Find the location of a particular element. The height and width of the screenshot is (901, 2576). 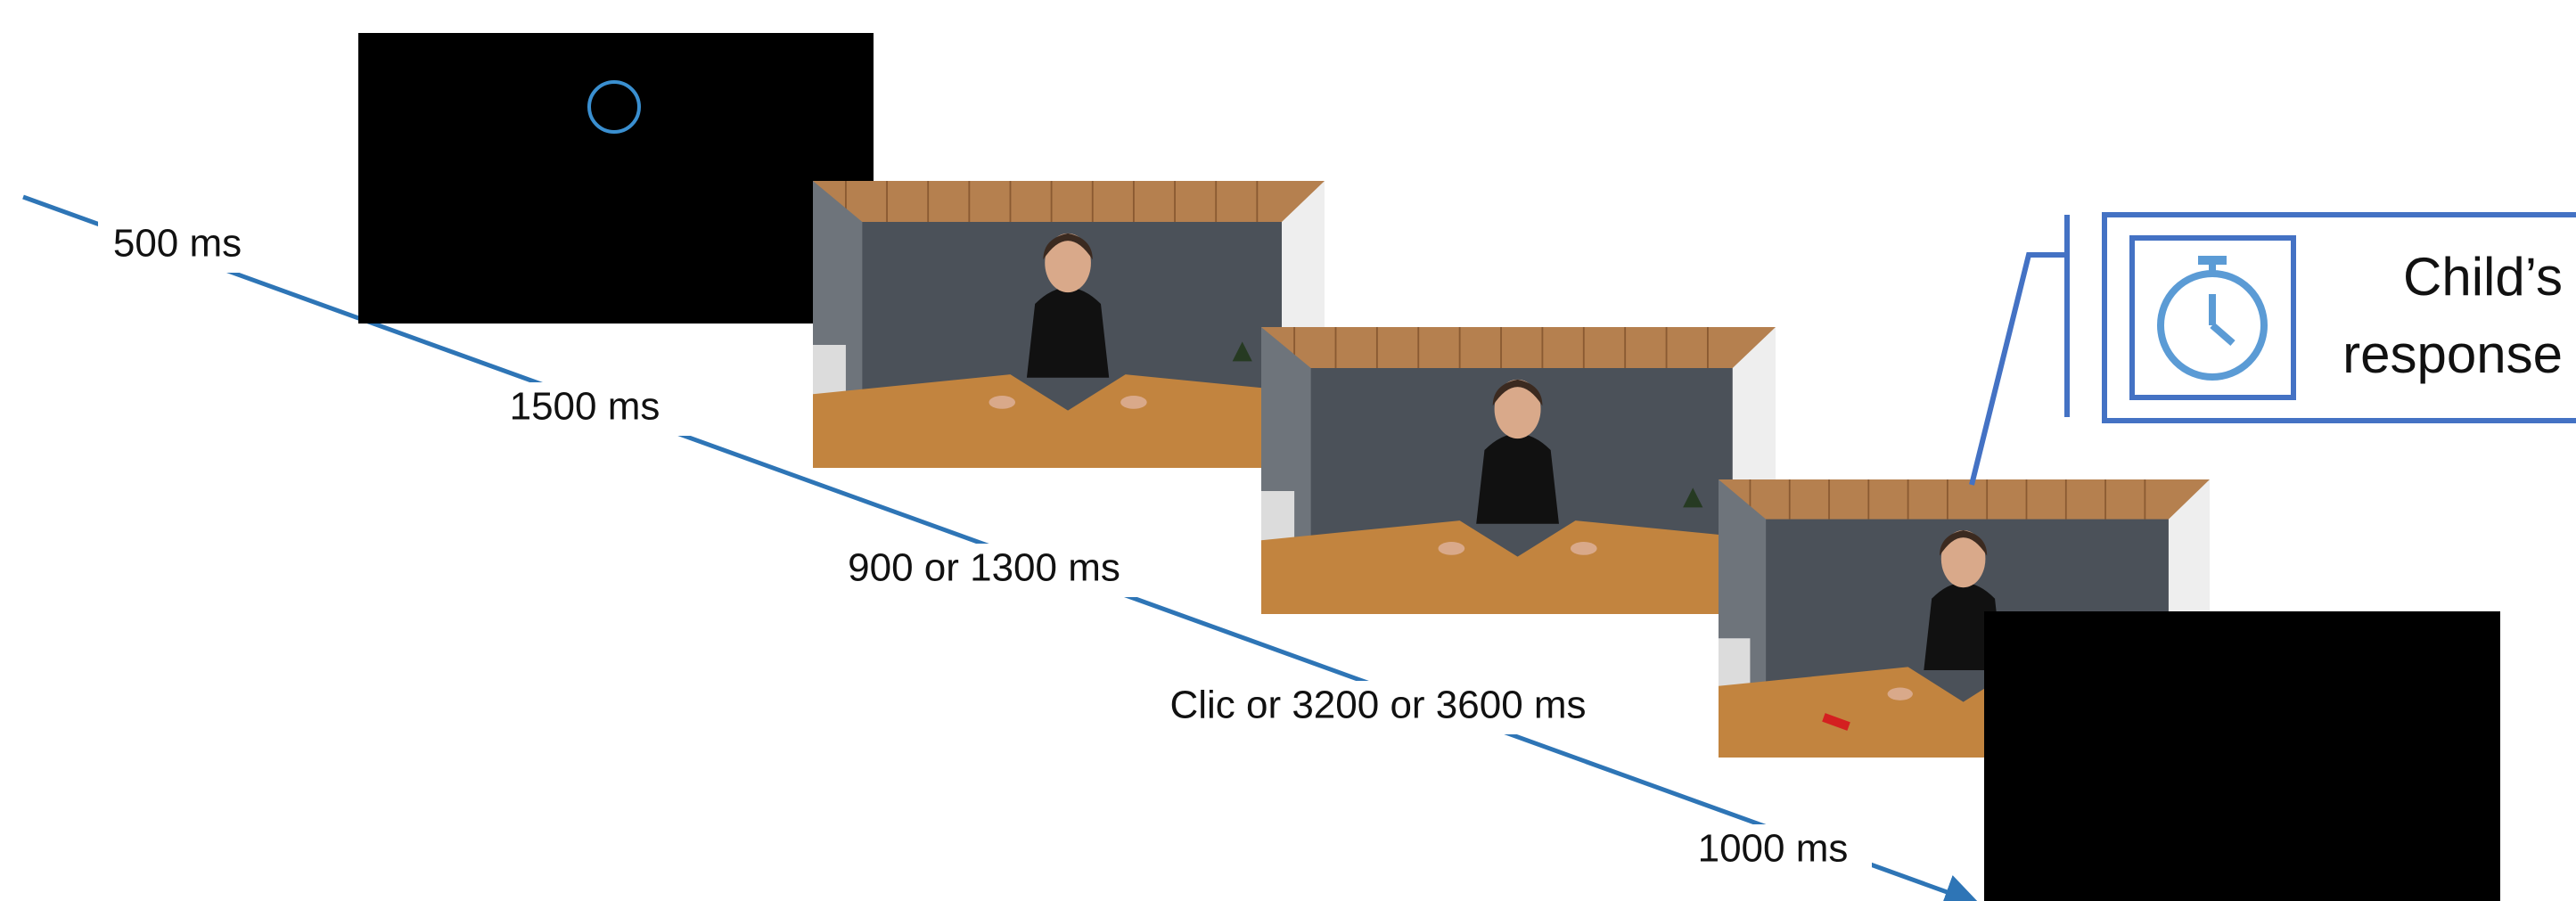

icon-box is located at coordinates (2212, 317).